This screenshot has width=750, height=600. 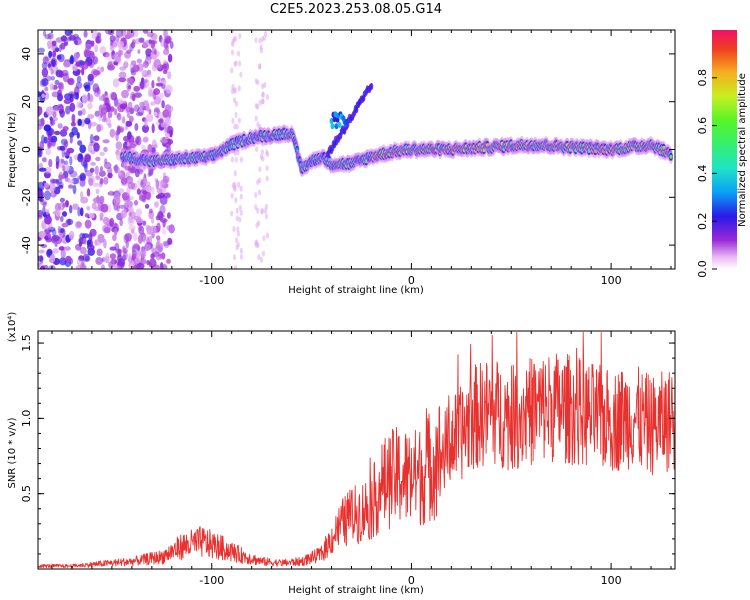 I want to click on figure-title: C2E5.2023.253.08.05.G14, so click(x=356, y=9).